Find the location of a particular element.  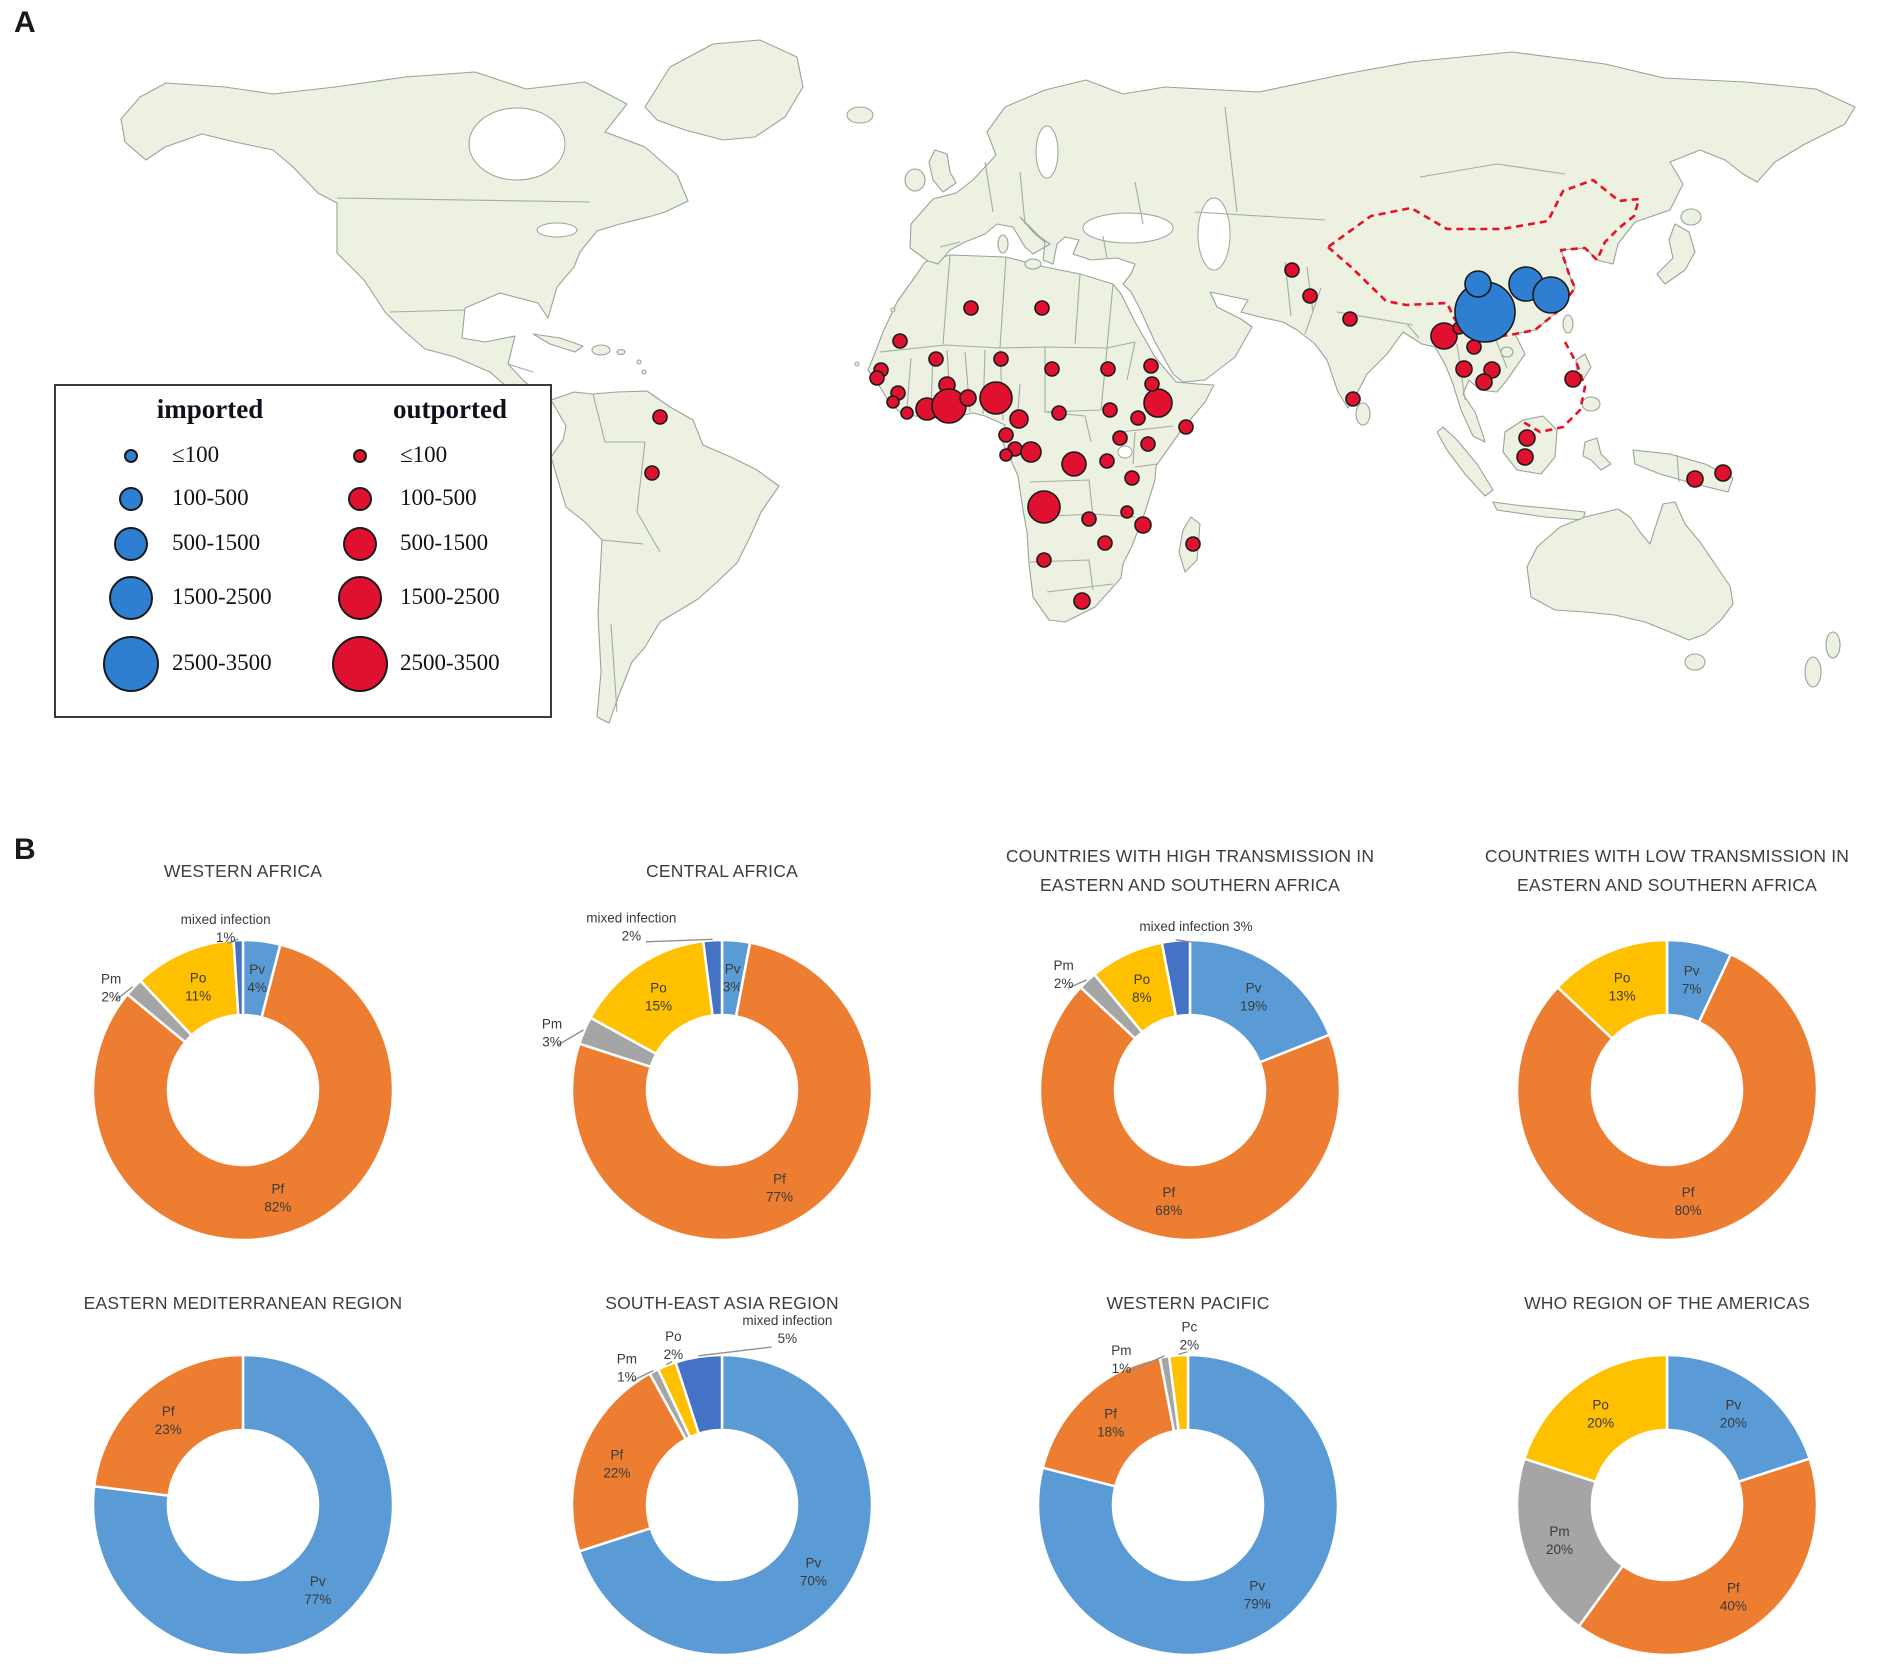

chart-title-line: WESTERN AFRICA is located at coordinates (243, 870).